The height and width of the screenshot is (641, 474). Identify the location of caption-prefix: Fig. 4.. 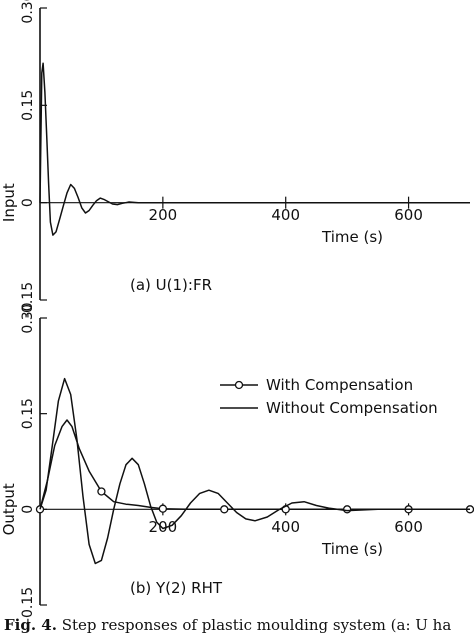
(30, 625).